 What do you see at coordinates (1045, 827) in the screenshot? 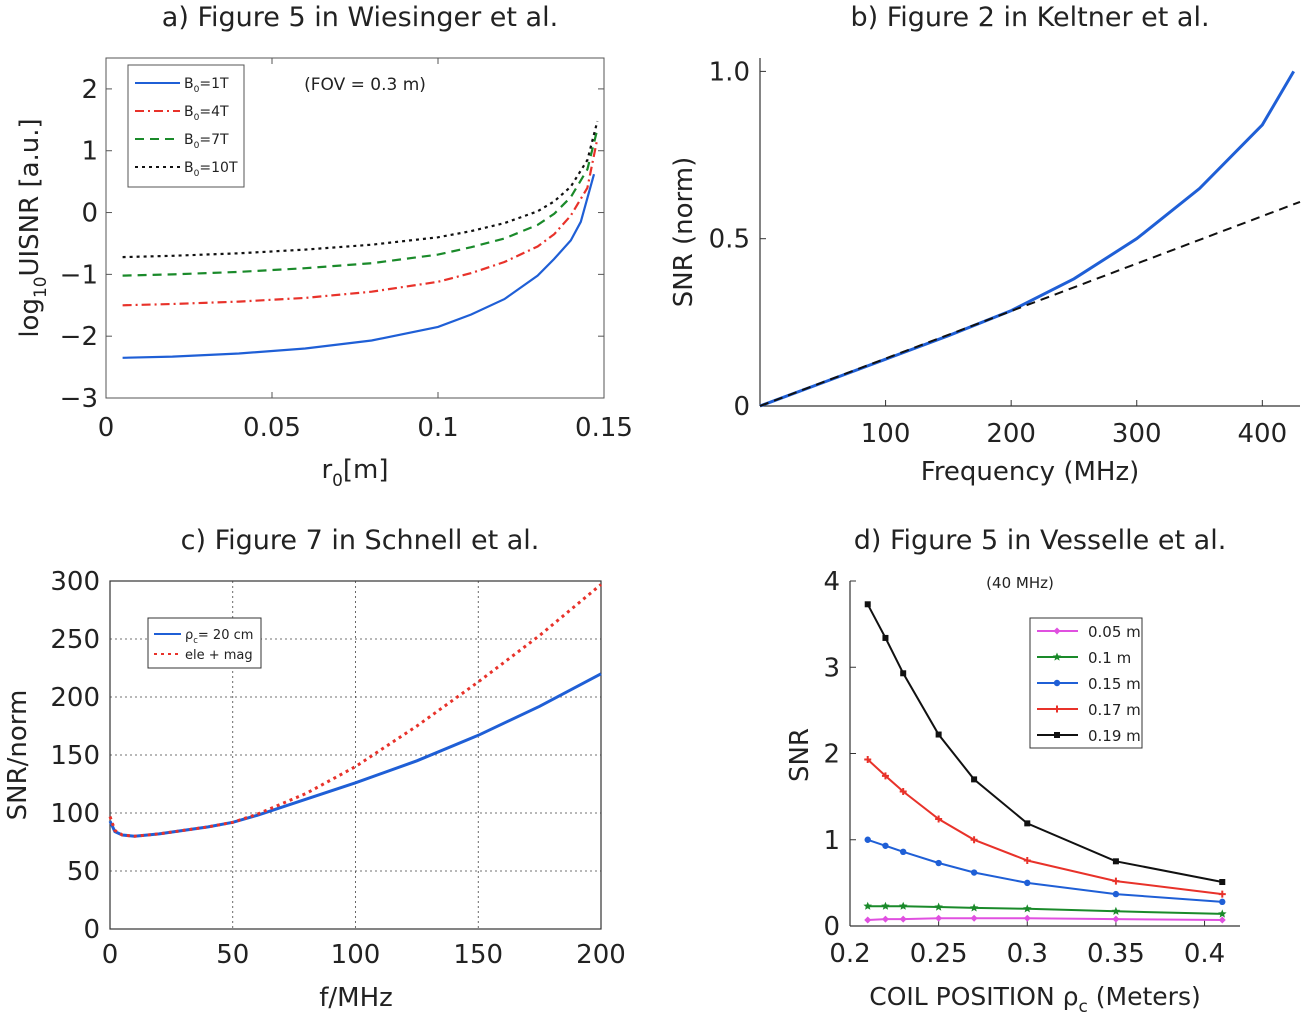
I see `panel-d-series-3-line` at bounding box center [1045, 827].